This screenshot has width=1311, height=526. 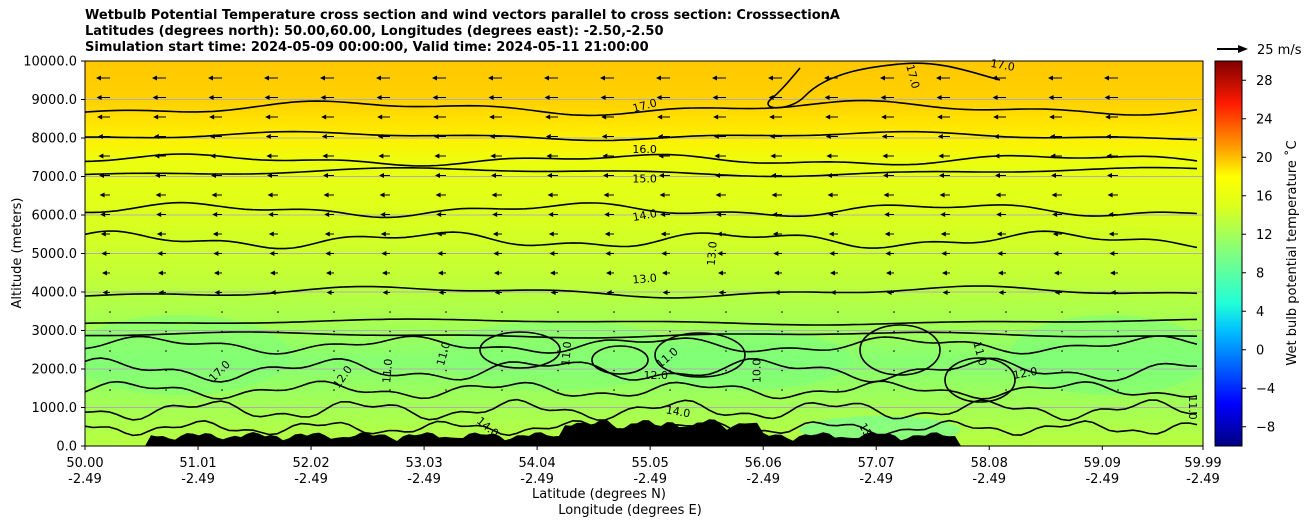 What do you see at coordinates (1264, 196) in the screenshot?
I see `colorbar-tick-label: 16` at bounding box center [1264, 196].